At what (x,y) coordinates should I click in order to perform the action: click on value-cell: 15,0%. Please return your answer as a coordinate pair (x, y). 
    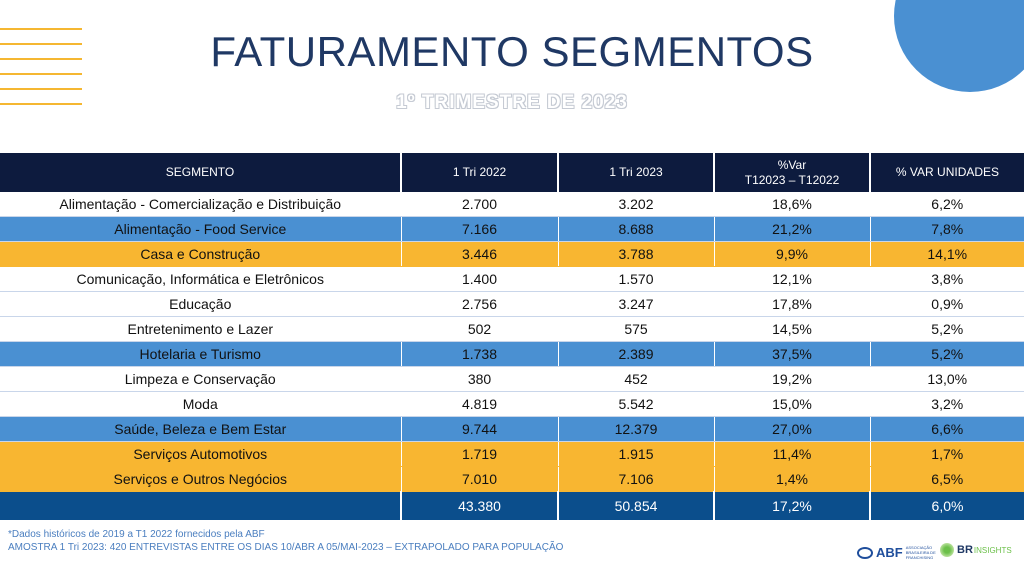
    Looking at the image, I should click on (792, 404).